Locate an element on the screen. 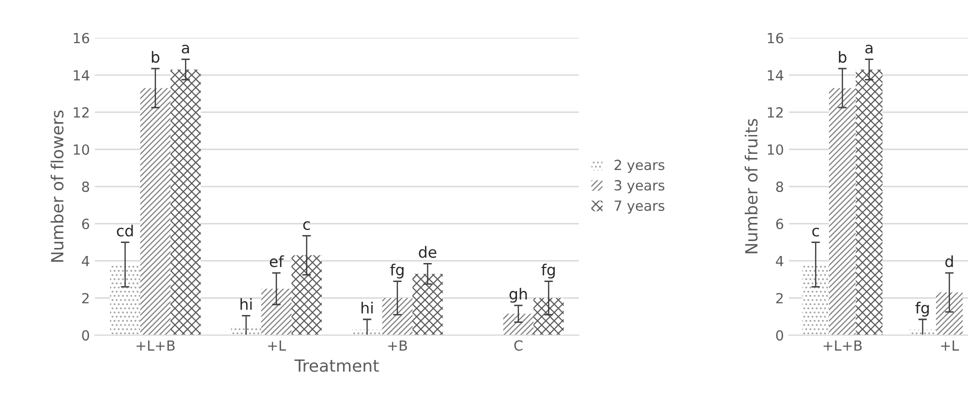 The width and height of the screenshot is (968, 399). legend-label: 3 years is located at coordinates (639, 187).